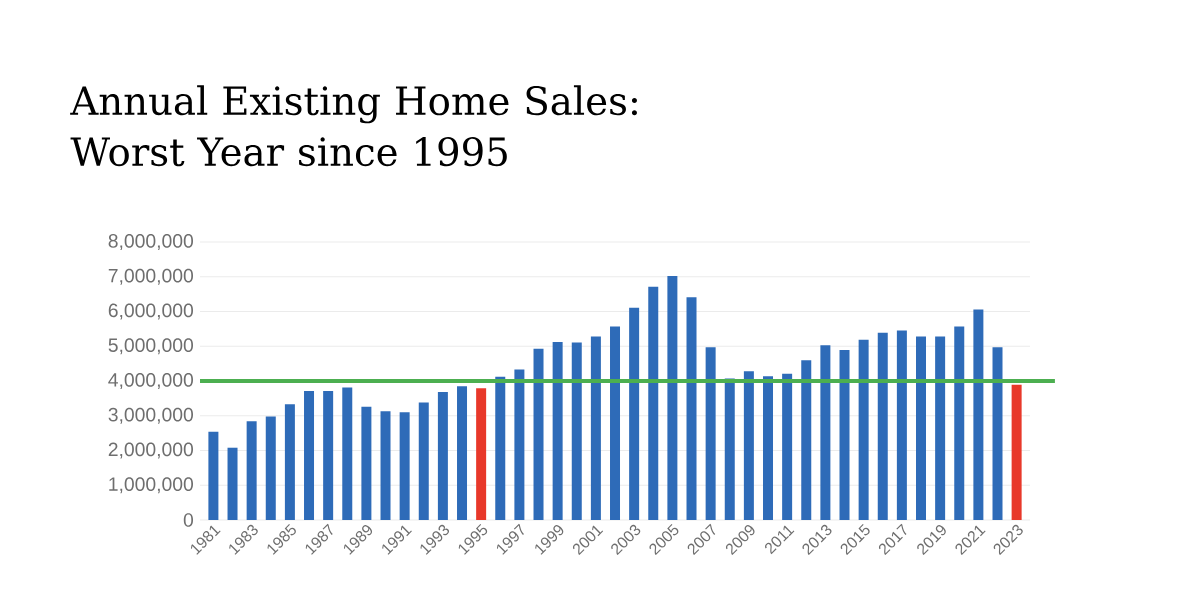 This screenshot has width=1200, height=600. I want to click on y-tick-label: 5,000,000, so click(151, 346).